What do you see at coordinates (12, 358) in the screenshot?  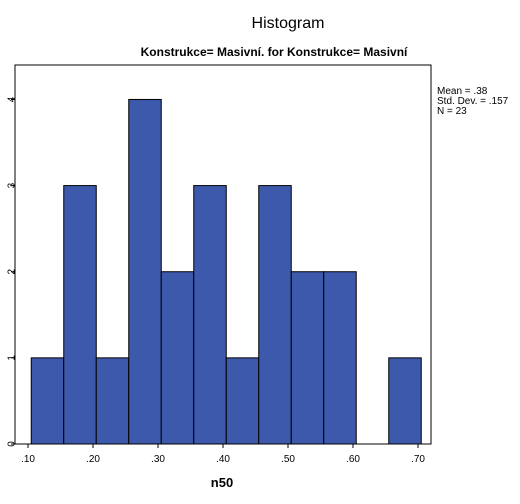 I see `y-tick-label: 1` at bounding box center [12, 358].